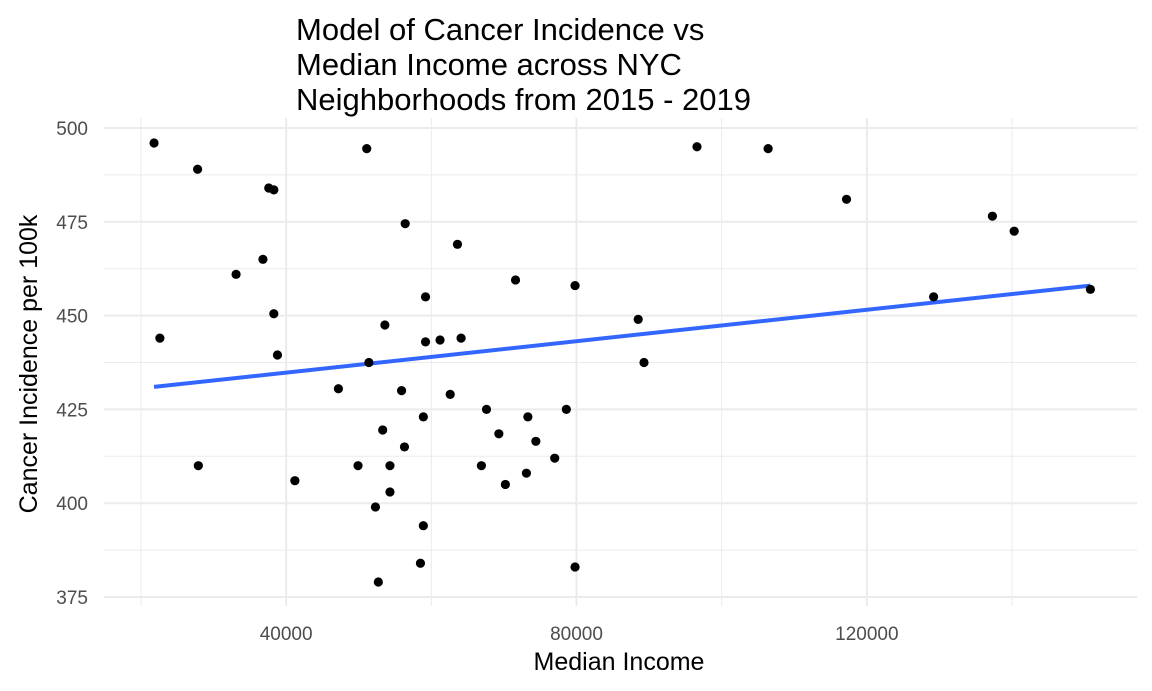  What do you see at coordinates (576, 634) in the screenshot?
I see `x-tick-label: 80000` at bounding box center [576, 634].